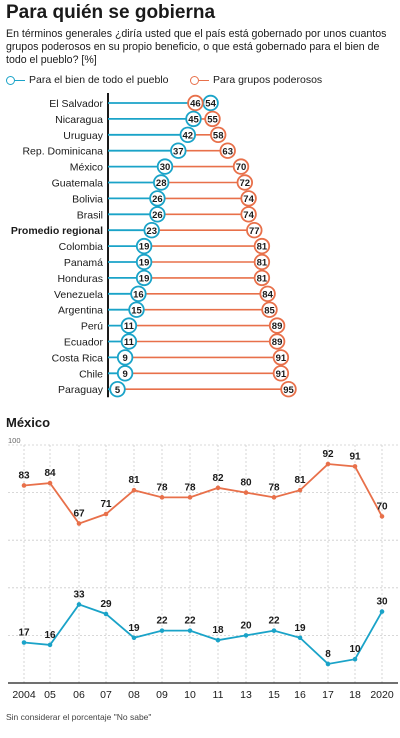 Image resolution: width=400 pixels, height=738 pixels. Describe the element at coordinates (355, 695) in the screenshot. I see `x-tick-label: 18` at that location.